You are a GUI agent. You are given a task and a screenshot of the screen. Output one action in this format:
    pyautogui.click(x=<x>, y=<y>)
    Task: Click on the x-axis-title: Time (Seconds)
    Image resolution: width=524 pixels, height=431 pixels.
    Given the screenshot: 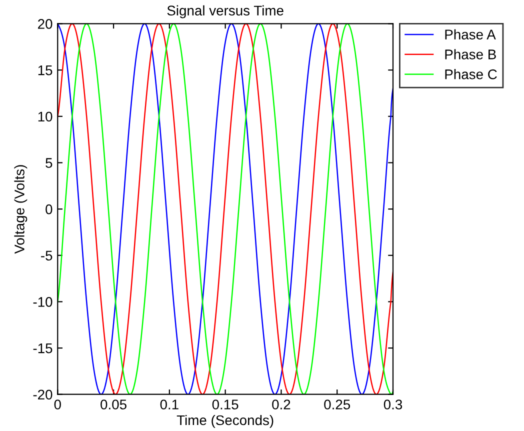 What is the action you would take?
    pyautogui.click(x=225, y=421)
    